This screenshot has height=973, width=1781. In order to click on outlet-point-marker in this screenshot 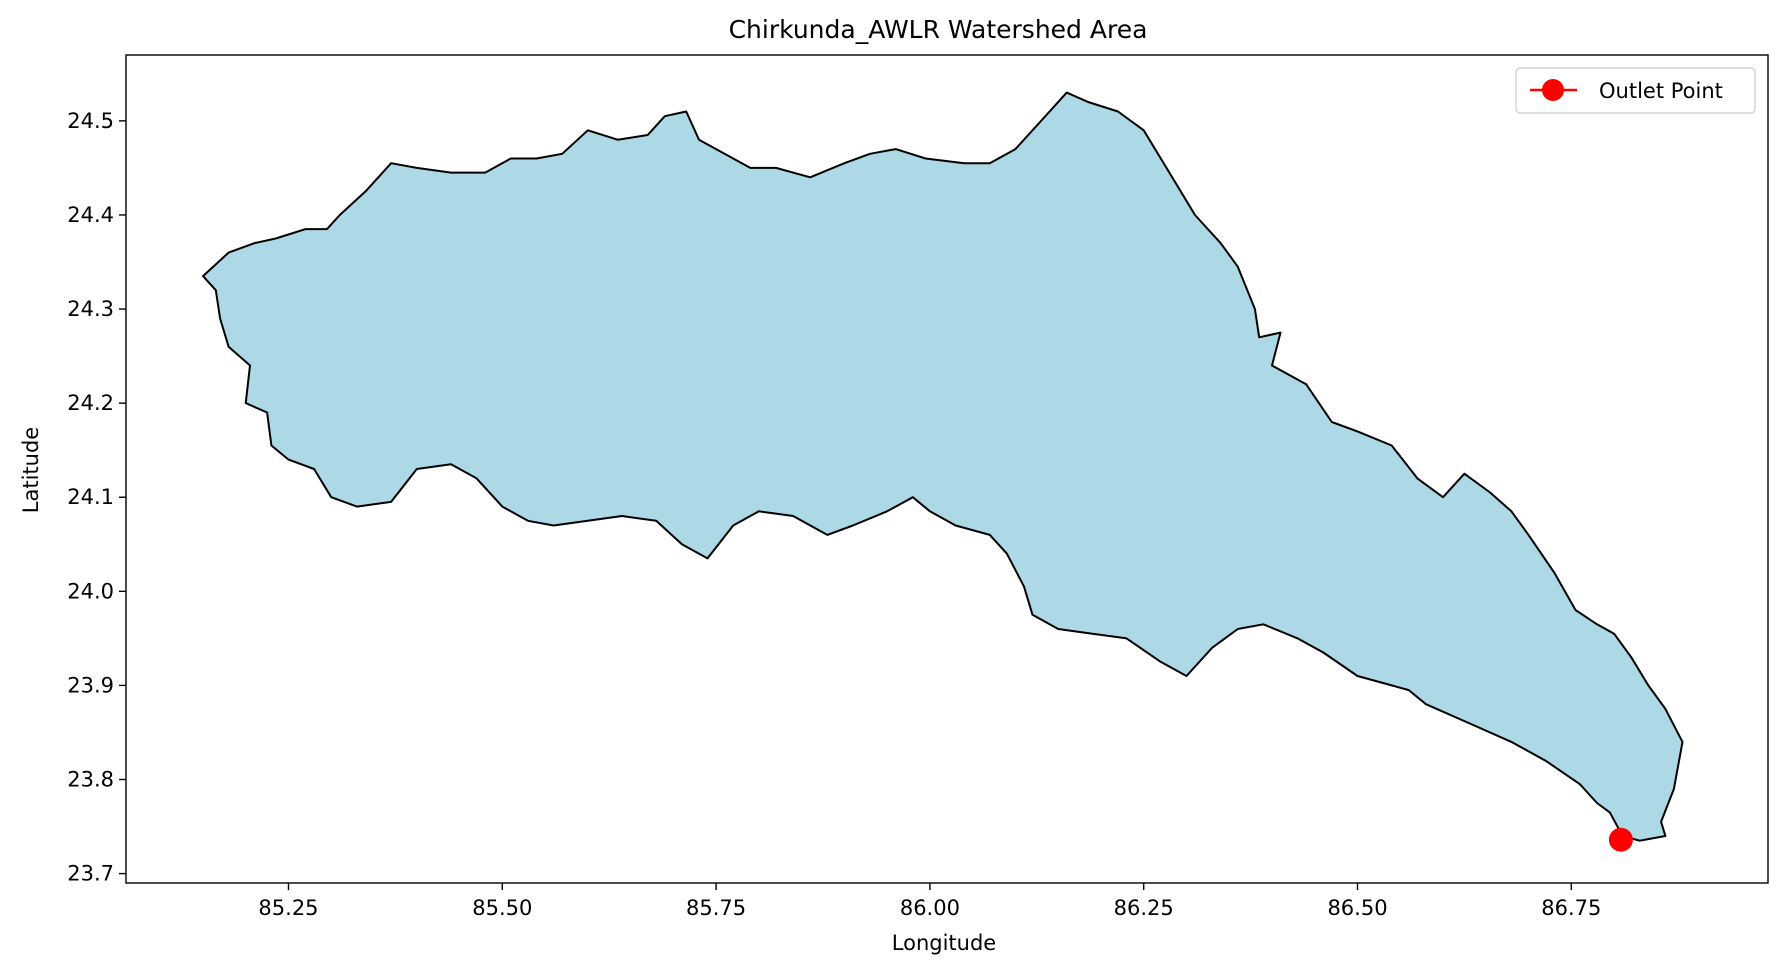, I will do `click(1620, 839)`.